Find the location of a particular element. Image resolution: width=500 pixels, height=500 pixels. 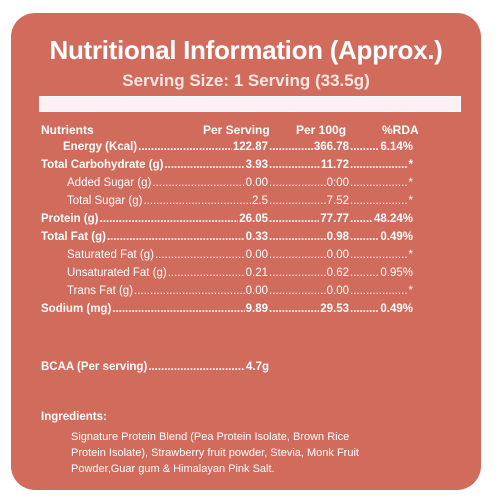

per-serving-value: 3.93 is located at coordinates (256, 165).